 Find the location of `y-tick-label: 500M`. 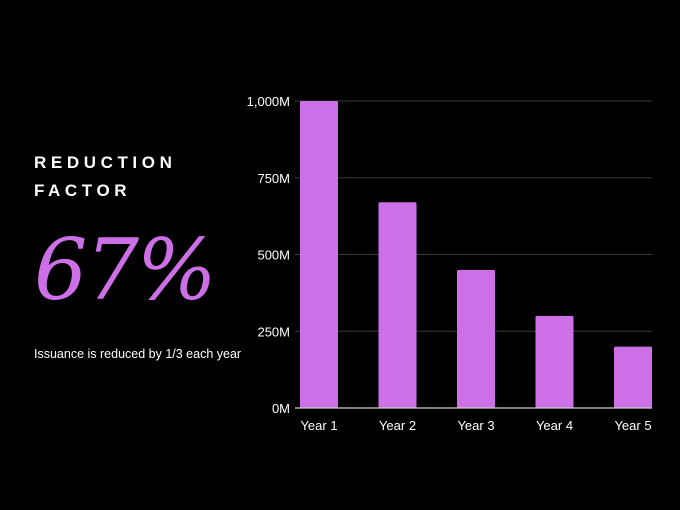

y-tick-label: 500M is located at coordinates (273, 255).